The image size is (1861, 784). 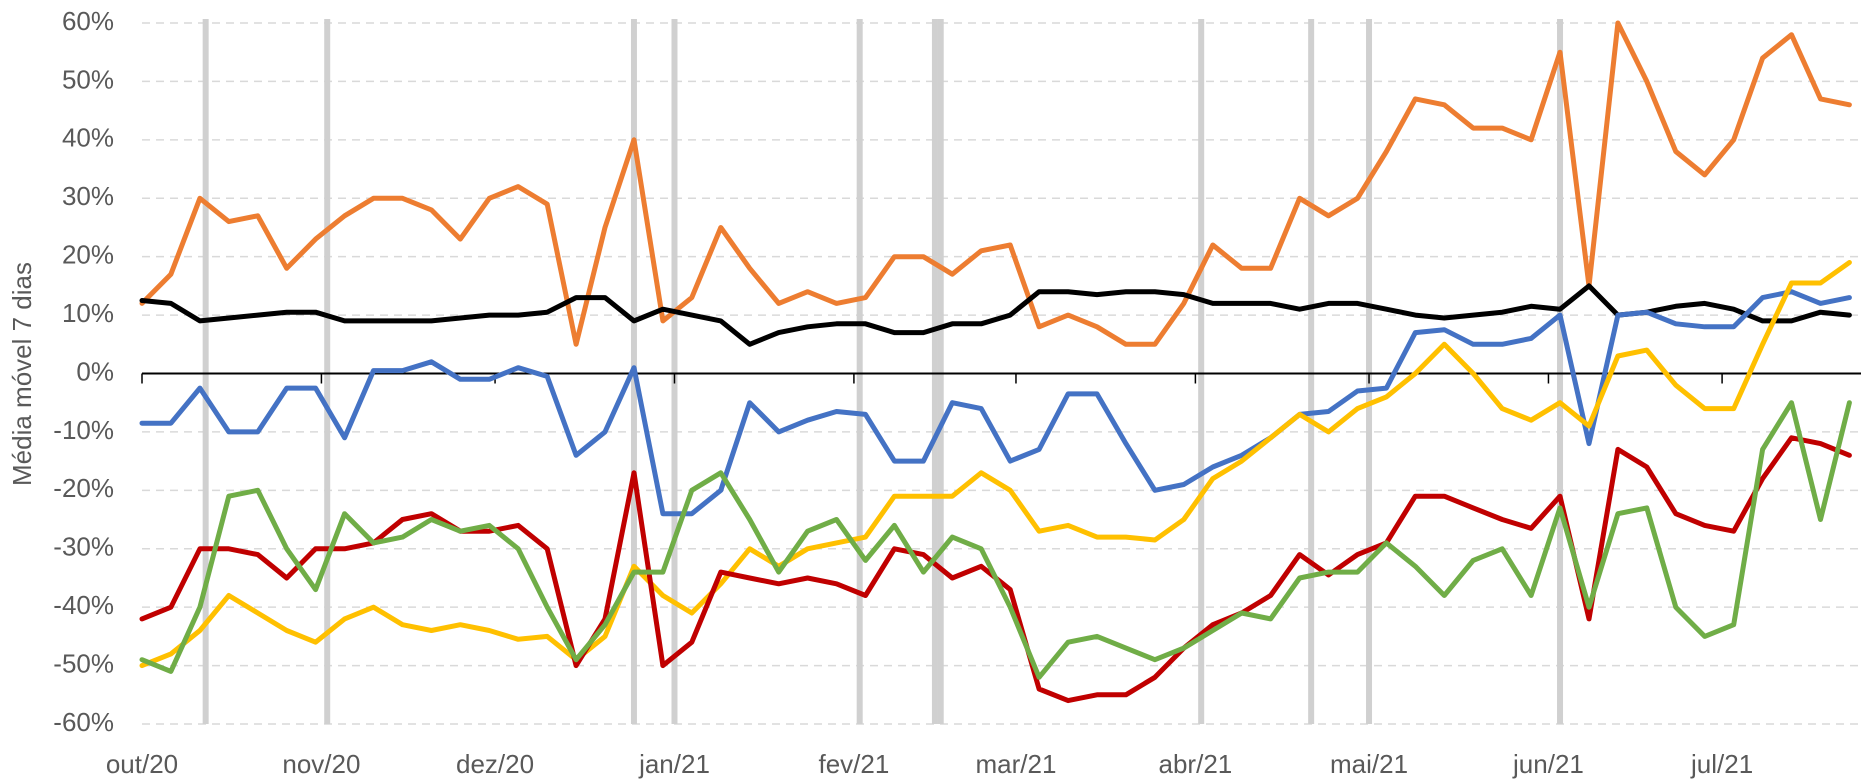 What do you see at coordinates (83, 722) in the screenshot?
I see `y-tick-label: -60%` at bounding box center [83, 722].